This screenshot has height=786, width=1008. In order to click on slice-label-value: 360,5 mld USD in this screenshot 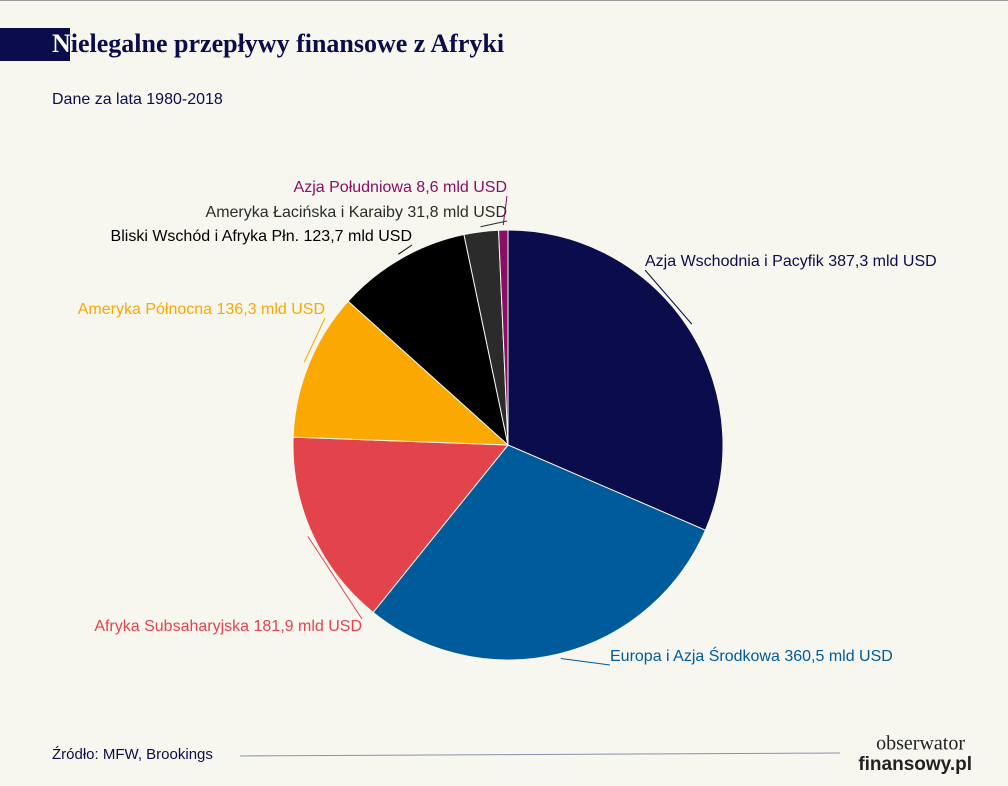, I will do `click(838, 656)`.